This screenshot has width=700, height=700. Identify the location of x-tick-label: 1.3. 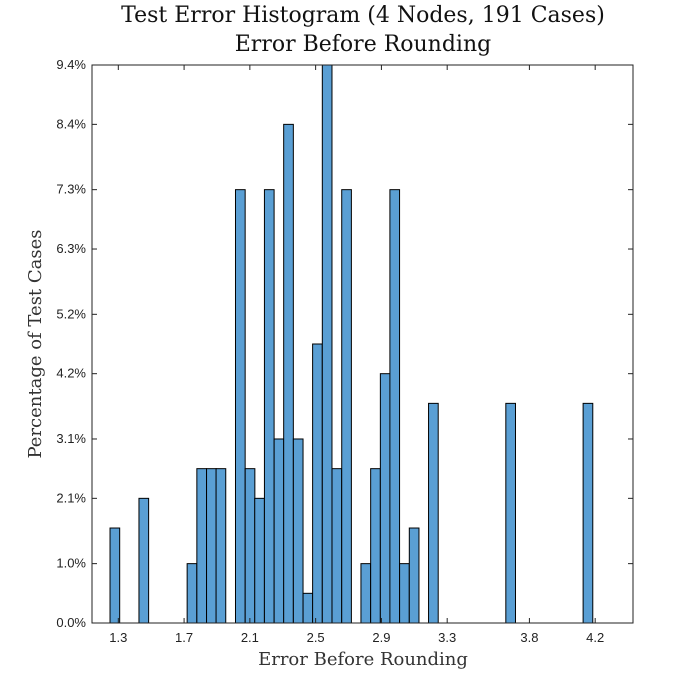
(118, 637).